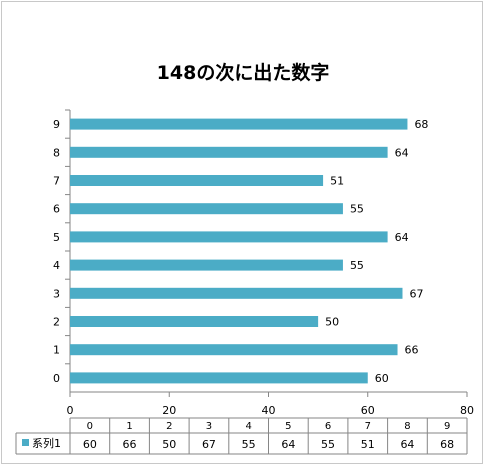 This screenshot has width=486, height=467. I want to click on data-label: 66, so click(412, 350).